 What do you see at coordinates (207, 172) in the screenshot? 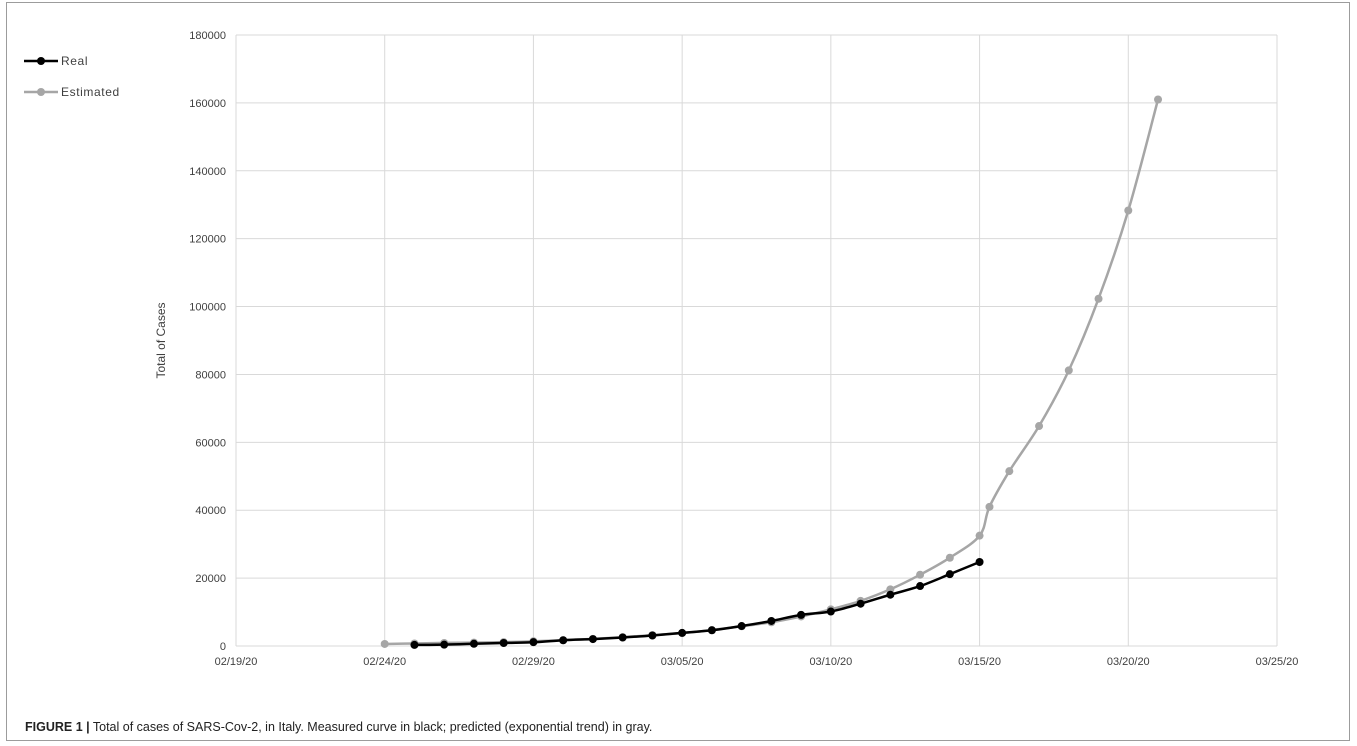
I see `y-tick-label: 140000` at bounding box center [207, 172].